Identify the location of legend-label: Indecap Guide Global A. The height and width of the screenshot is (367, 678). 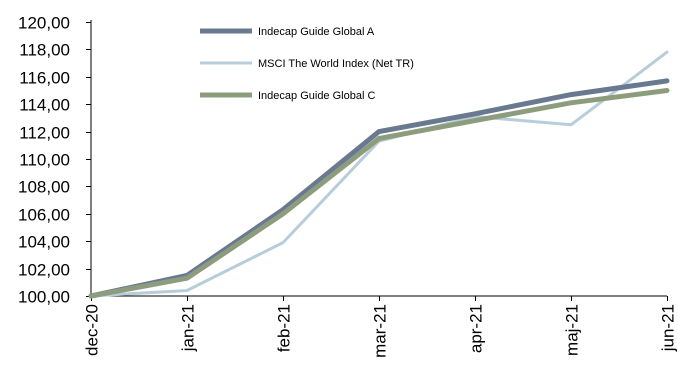
(316, 32).